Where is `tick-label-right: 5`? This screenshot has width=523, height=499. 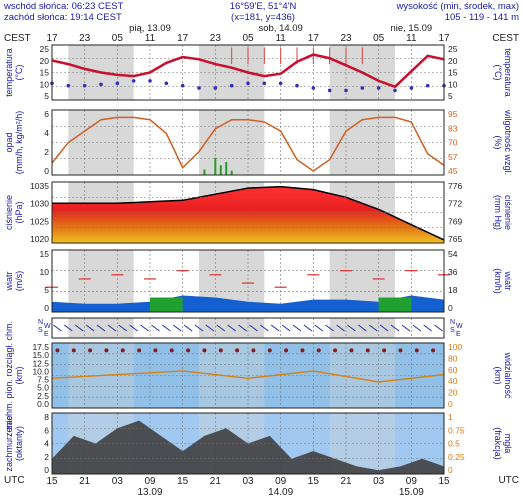
tick-label-right: 5 is located at coordinates (450, 96).